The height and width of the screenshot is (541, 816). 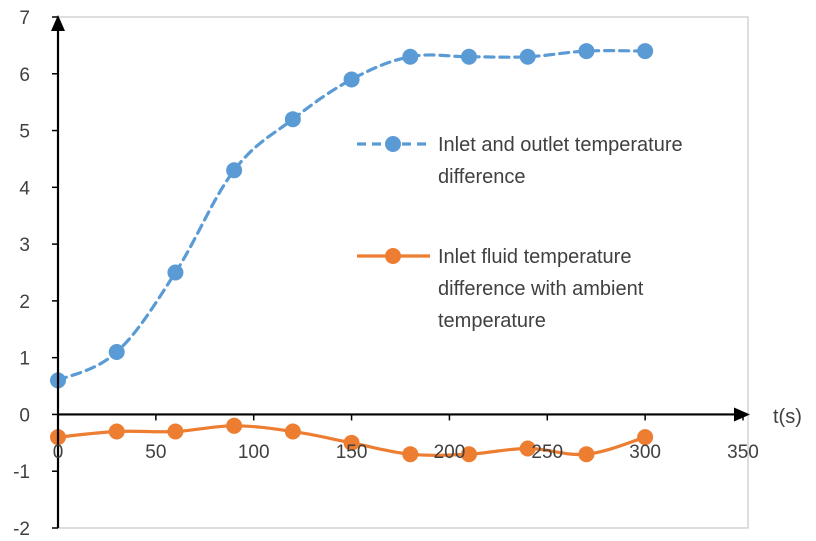 What do you see at coordinates (560, 145) in the screenshot?
I see `legend-label-1: Inlet and outlet temperature` at bounding box center [560, 145].